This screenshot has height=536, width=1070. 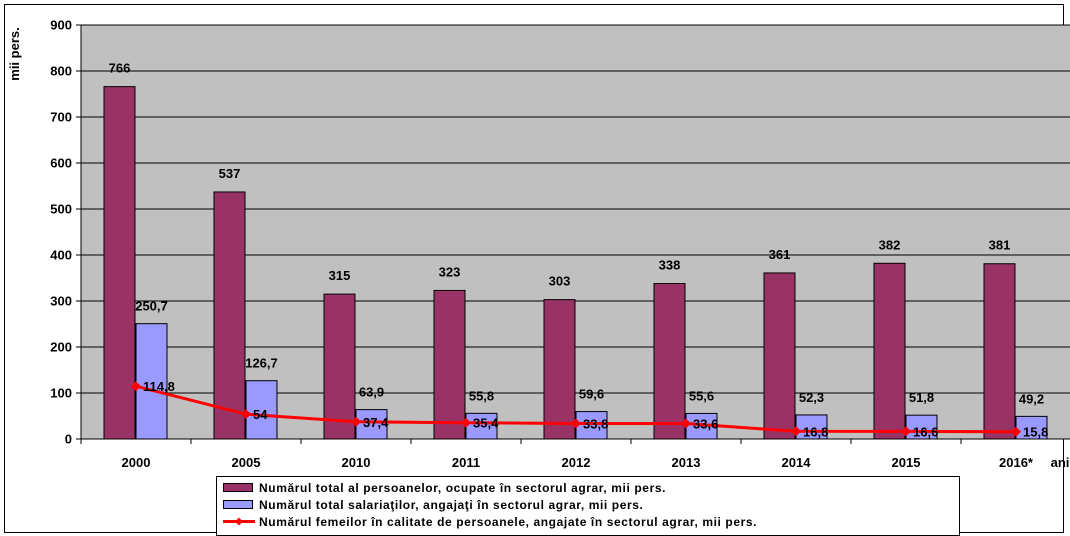 What do you see at coordinates (61, 71) in the screenshot?
I see `y-tick-label: 800` at bounding box center [61, 71].